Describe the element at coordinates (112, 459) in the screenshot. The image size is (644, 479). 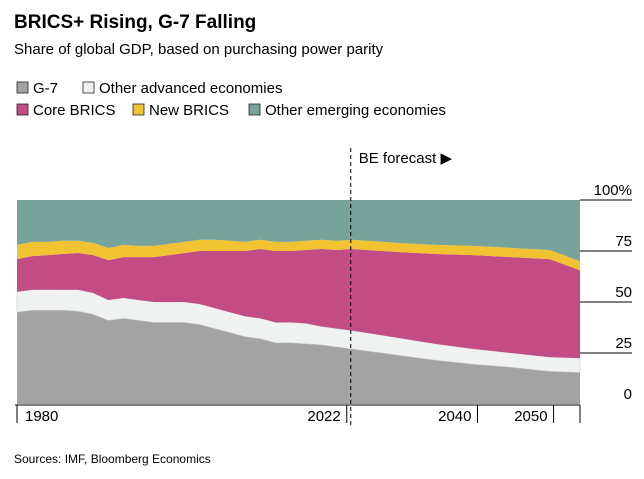
I see `source-note: Sources: IMF, Bloomberg Economics` at that location.